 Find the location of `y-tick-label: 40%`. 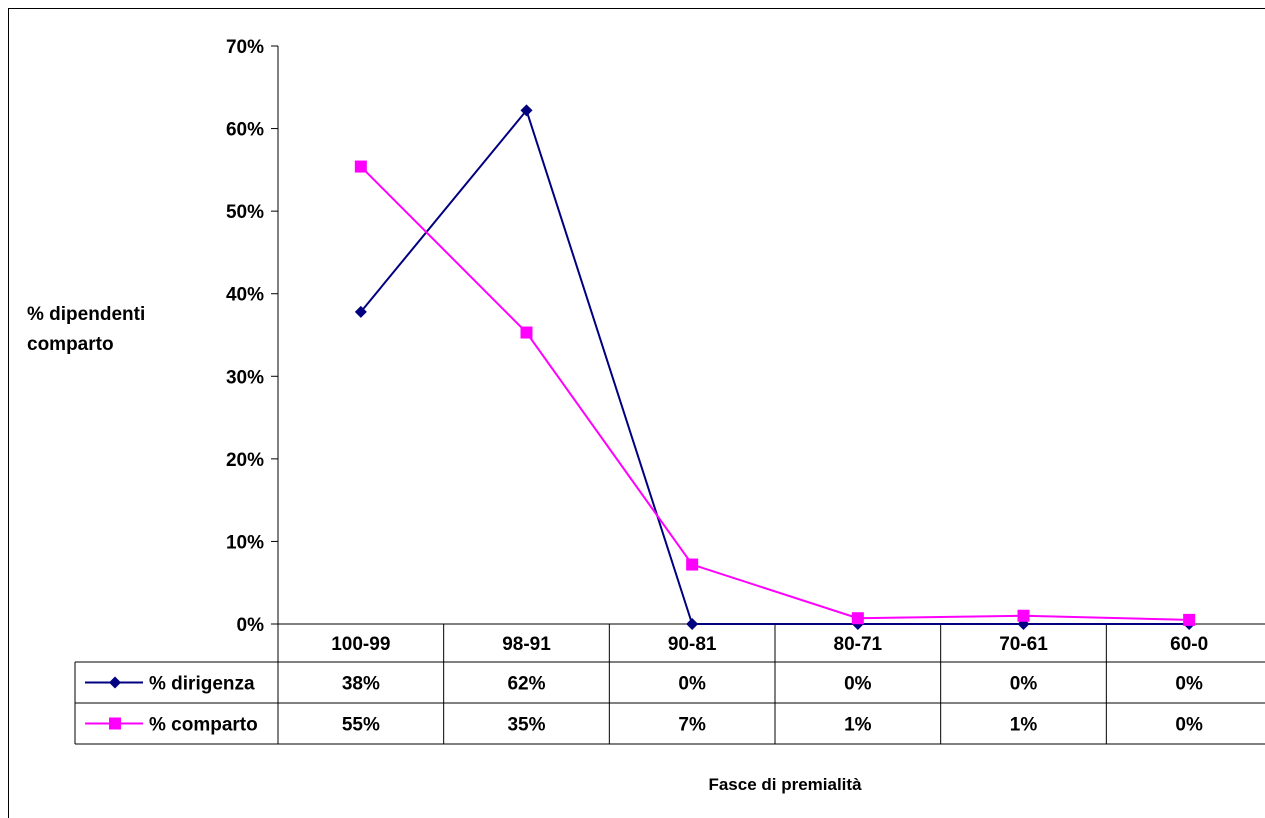

y-tick-label: 40% is located at coordinates (245, 295).